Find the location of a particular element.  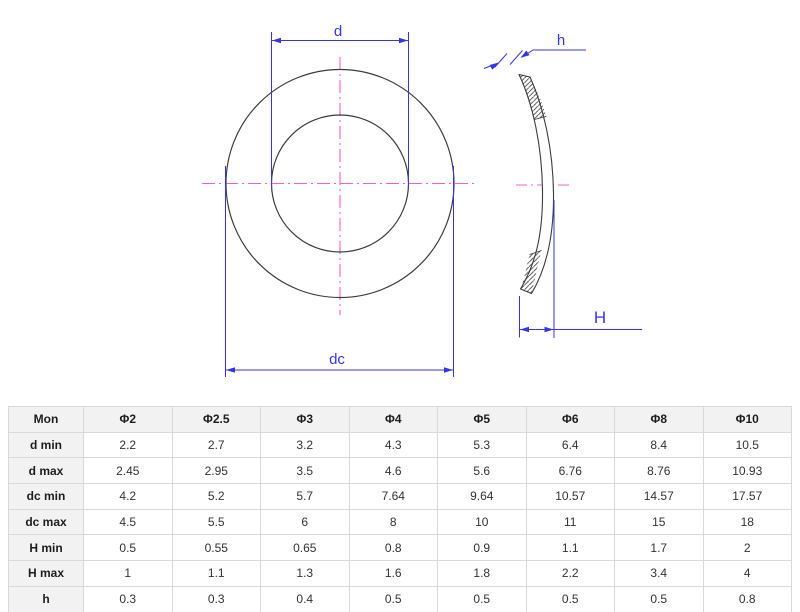

table-row: H max 1 1.1 1.3 1.6 1.8 2.2 3.4 4 is located at coordinates (400, 573).